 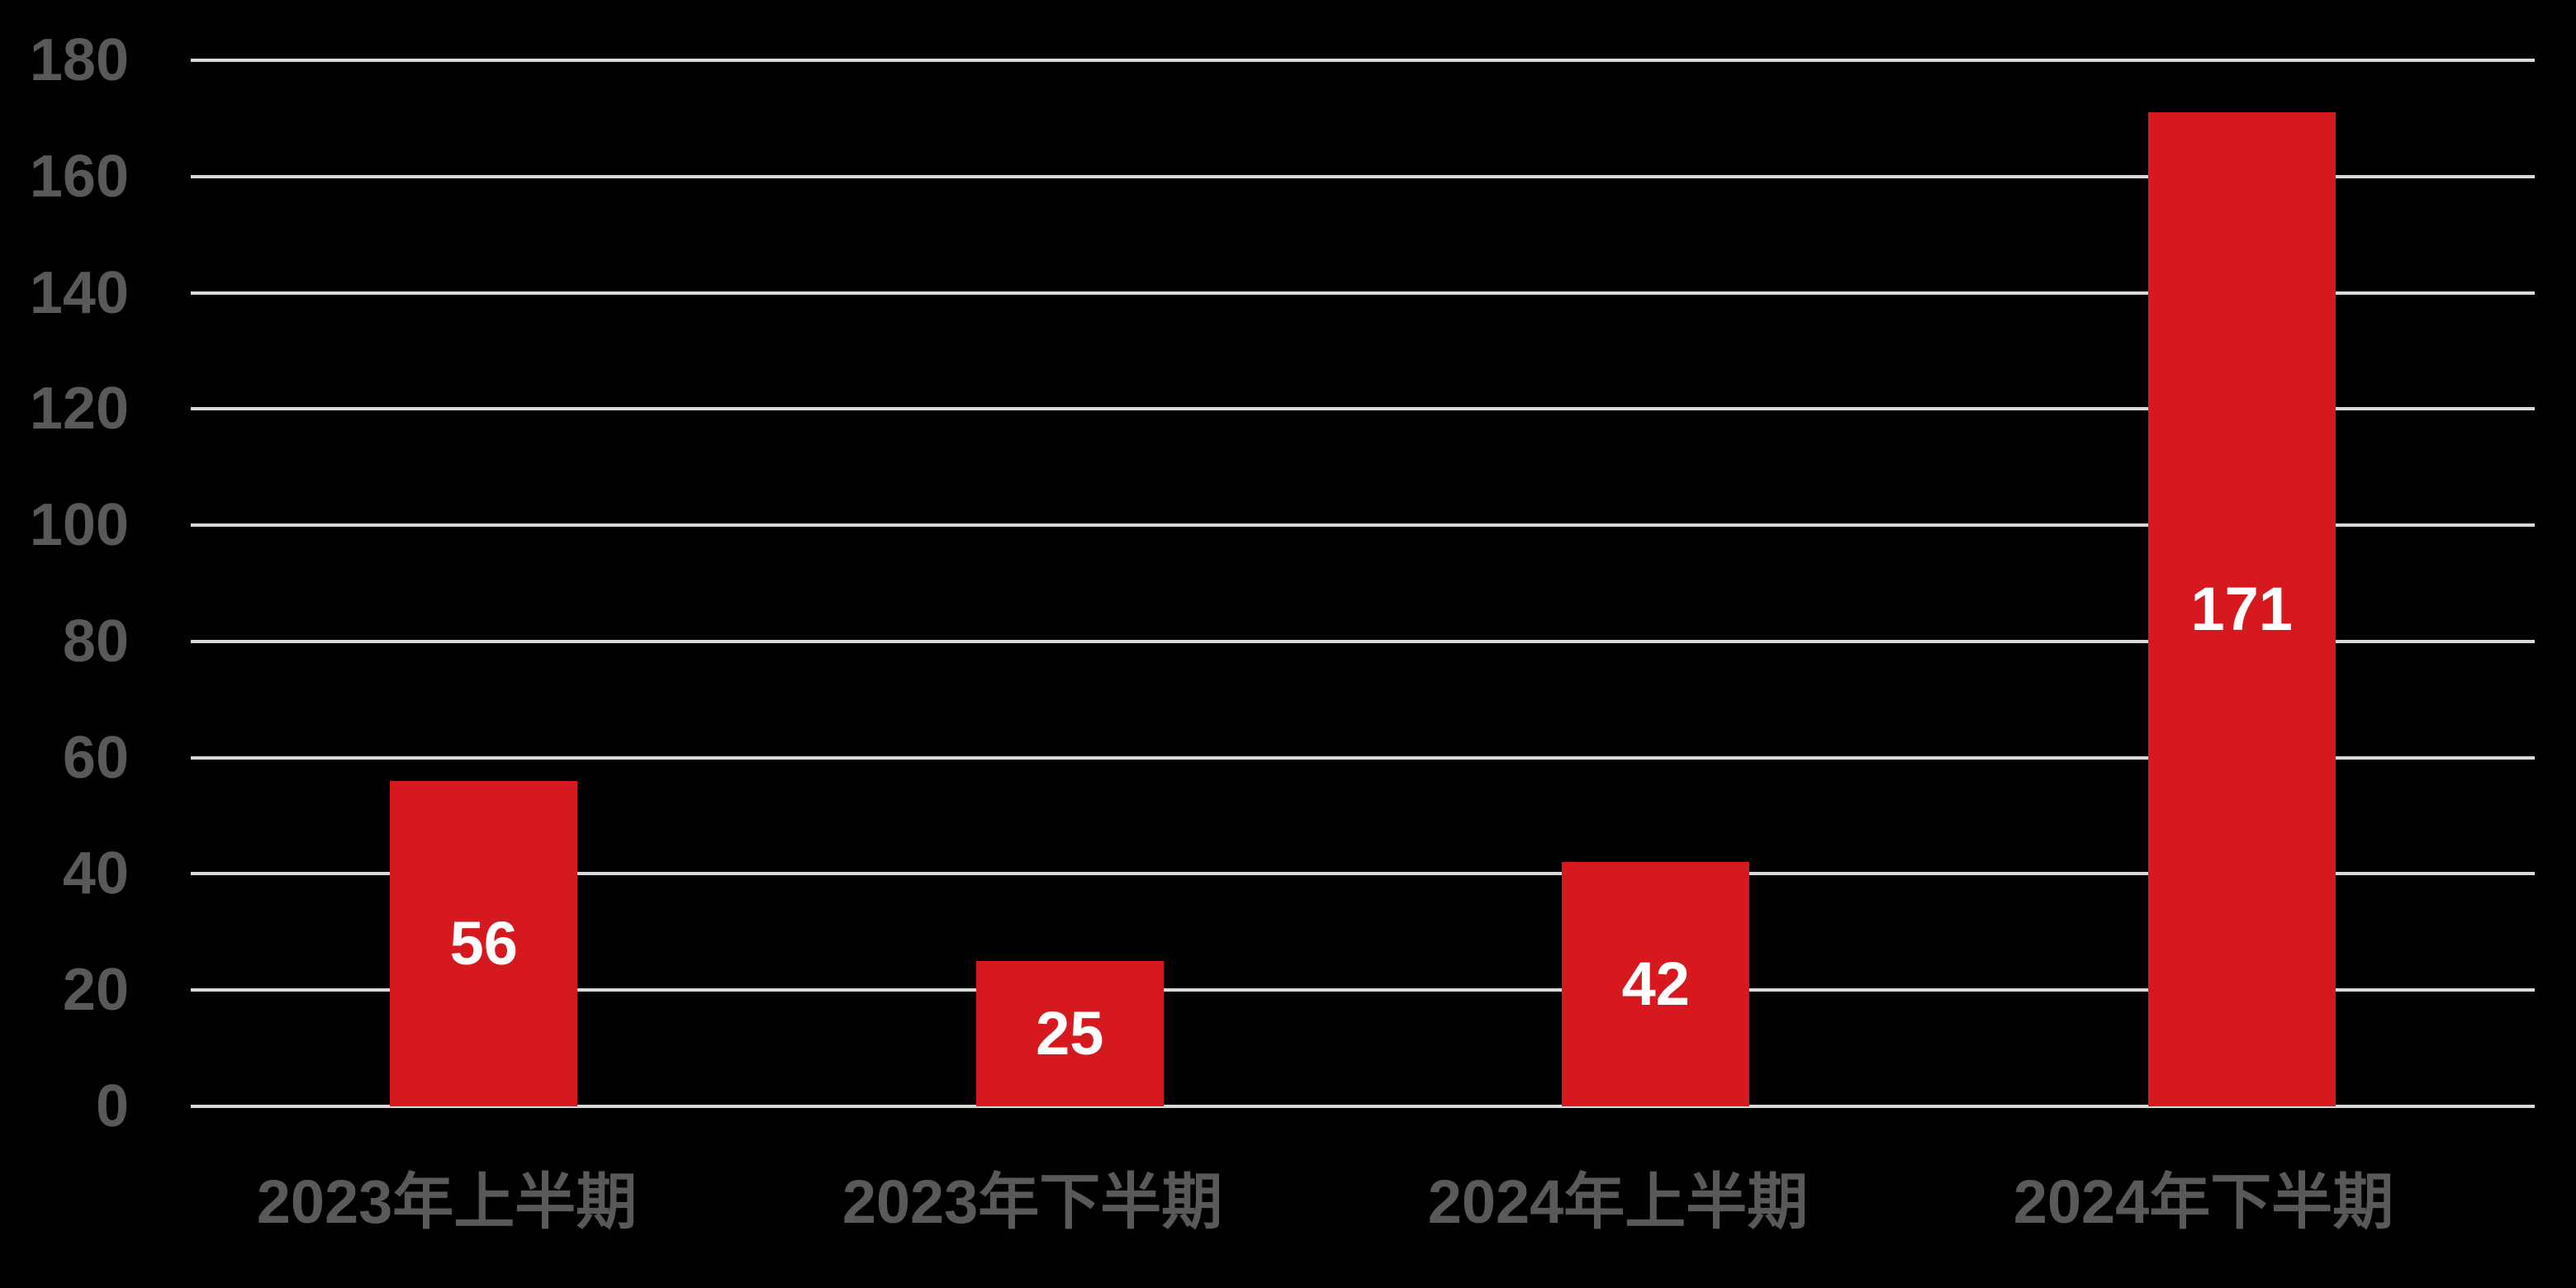 I want to click on y-axis-tick-label: 160, so click(x=79, y=176).